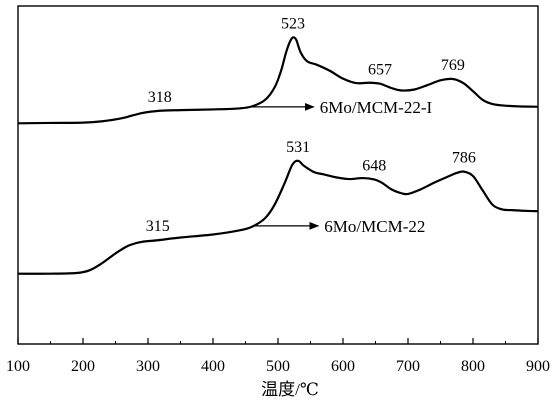 The width and height of the screenshot is (556, 404). What do you see at coordinates (148, 366) in the screenshot?
I see `x-tick-label: 300` at bounding box center [148, 366].